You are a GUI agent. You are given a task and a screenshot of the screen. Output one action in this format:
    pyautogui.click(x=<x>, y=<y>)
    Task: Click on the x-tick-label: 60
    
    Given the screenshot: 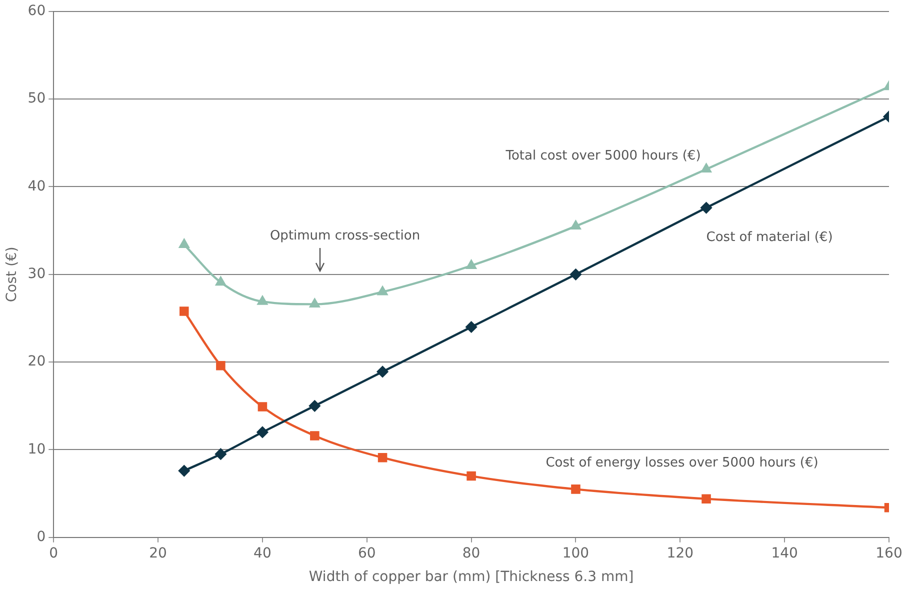 What is the action you would take?
    pyautogui.click(x=367, y=553)
    